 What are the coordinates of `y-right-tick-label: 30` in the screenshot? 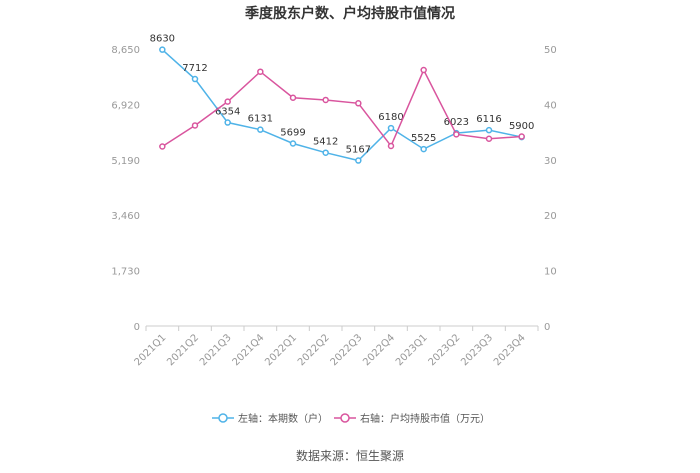 It's located at (550, 161).